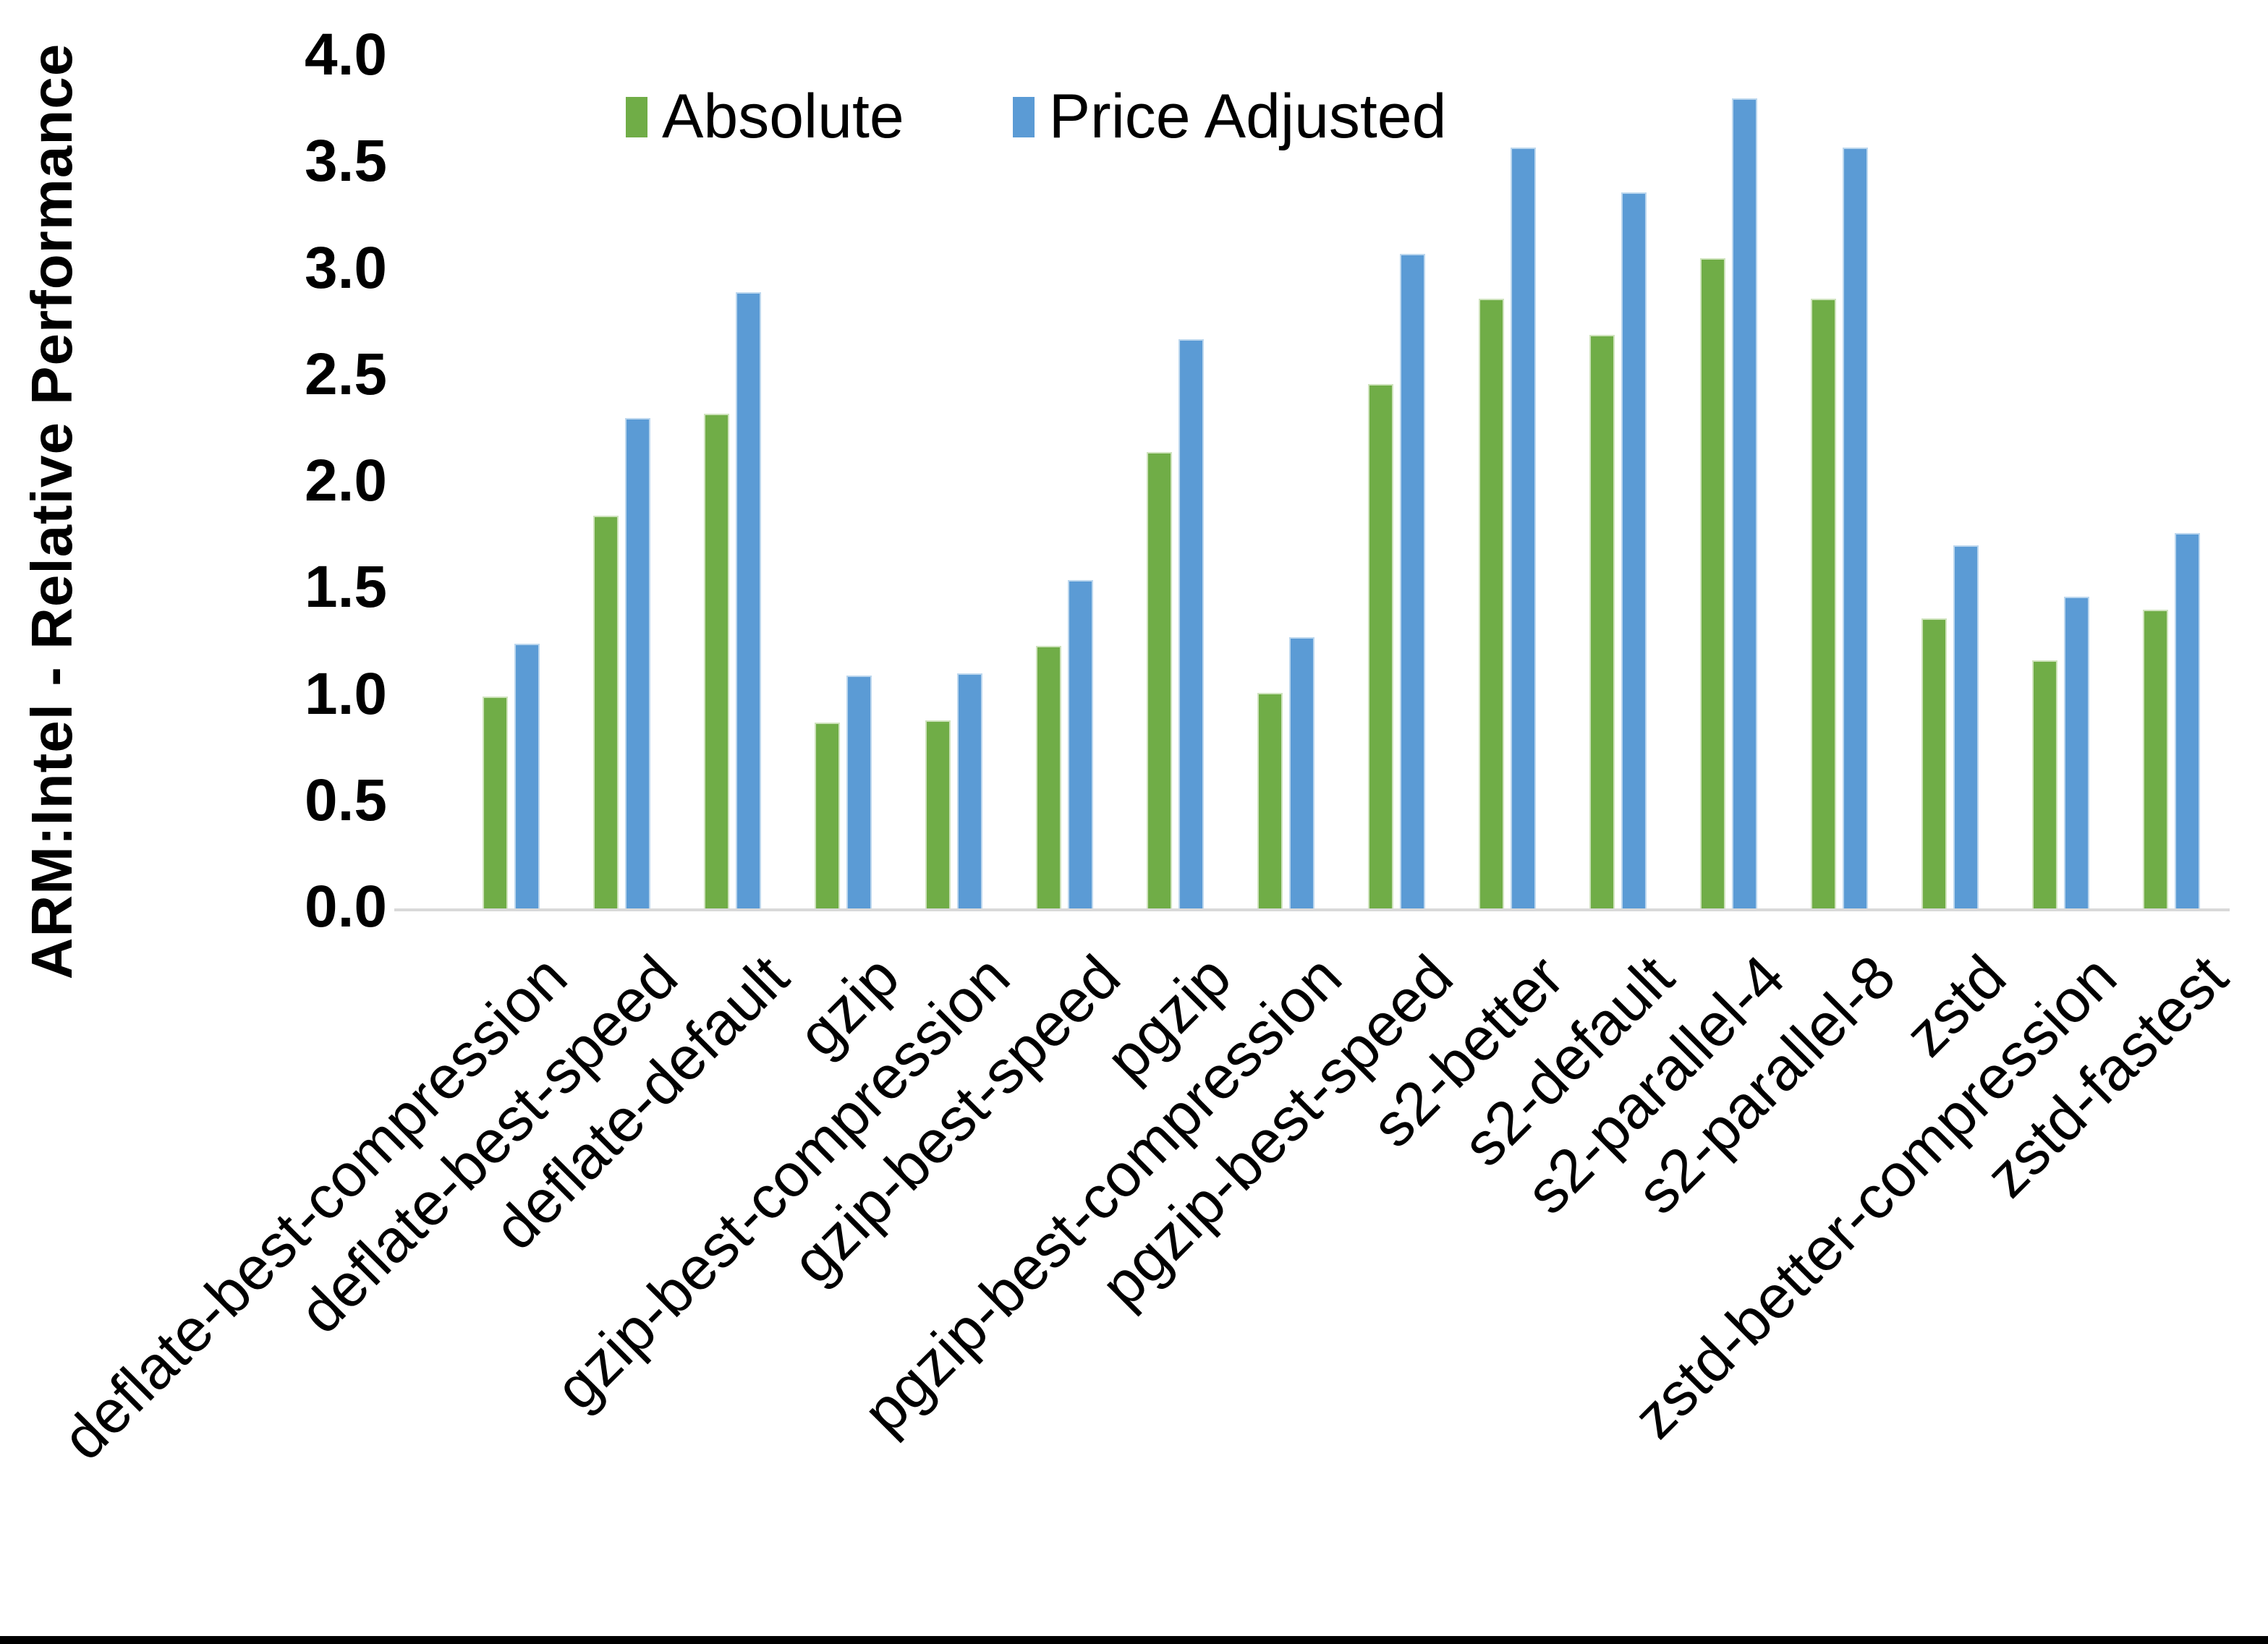 The width and height of the screenshot is (2268, 1644). I want to click on y-tick-label: 1.0, so click(346, 693).